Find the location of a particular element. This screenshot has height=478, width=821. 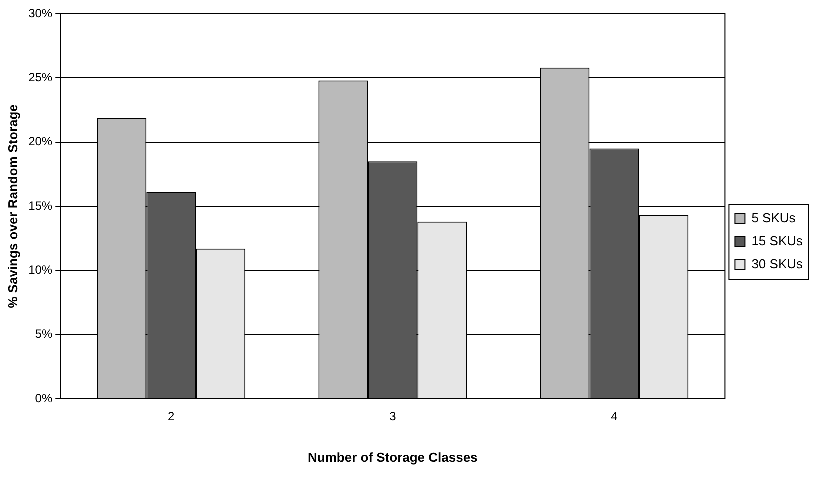

y-tick-label: 5% is located at coordinates (44, 334).